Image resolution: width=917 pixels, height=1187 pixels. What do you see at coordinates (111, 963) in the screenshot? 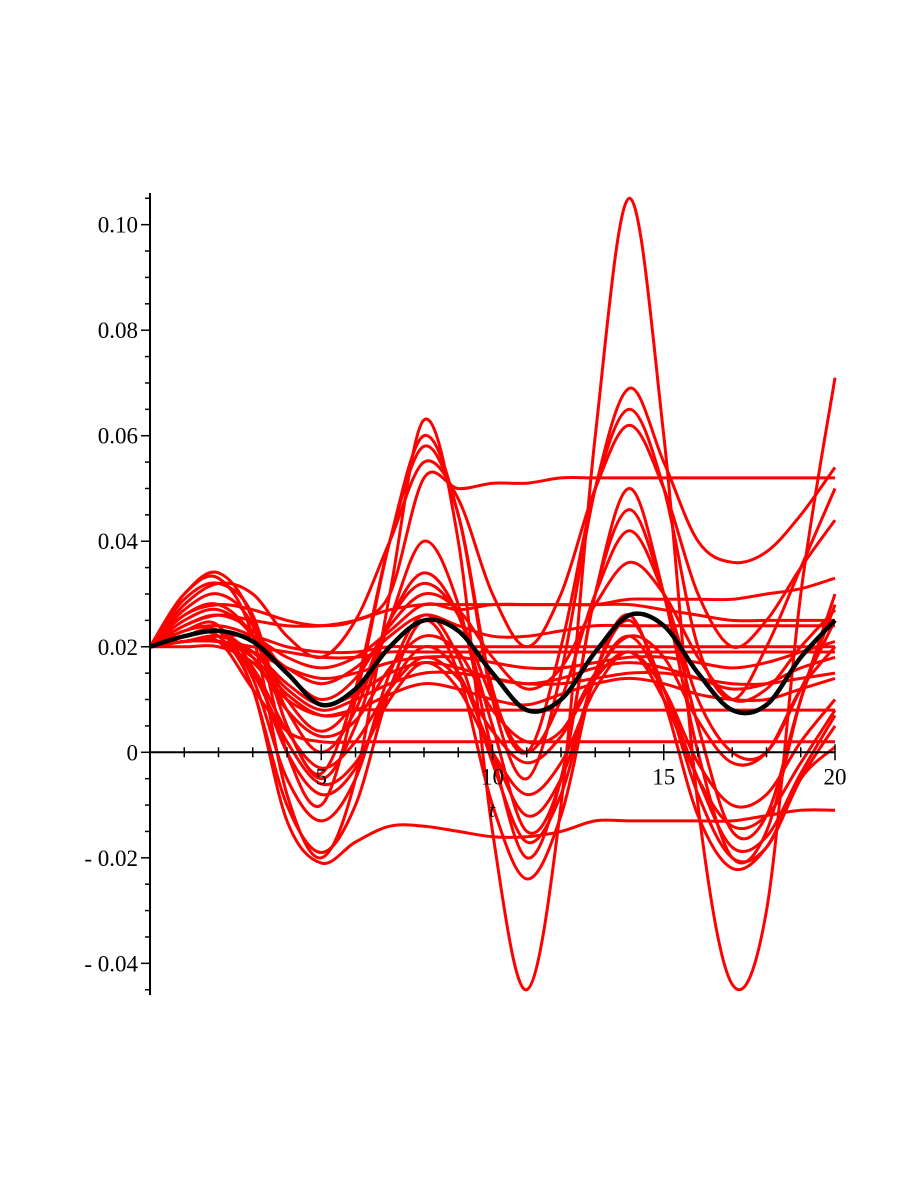
I see `y-tick-label: - 0.04` at bounding box center [111, 963].